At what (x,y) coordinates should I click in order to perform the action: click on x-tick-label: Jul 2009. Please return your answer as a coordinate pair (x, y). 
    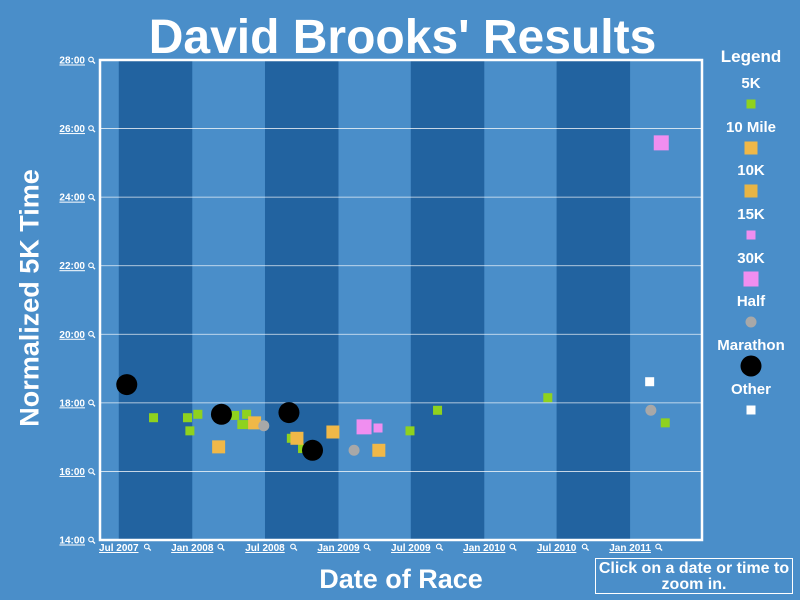
    Looking at the image, I should click on (411, 548).